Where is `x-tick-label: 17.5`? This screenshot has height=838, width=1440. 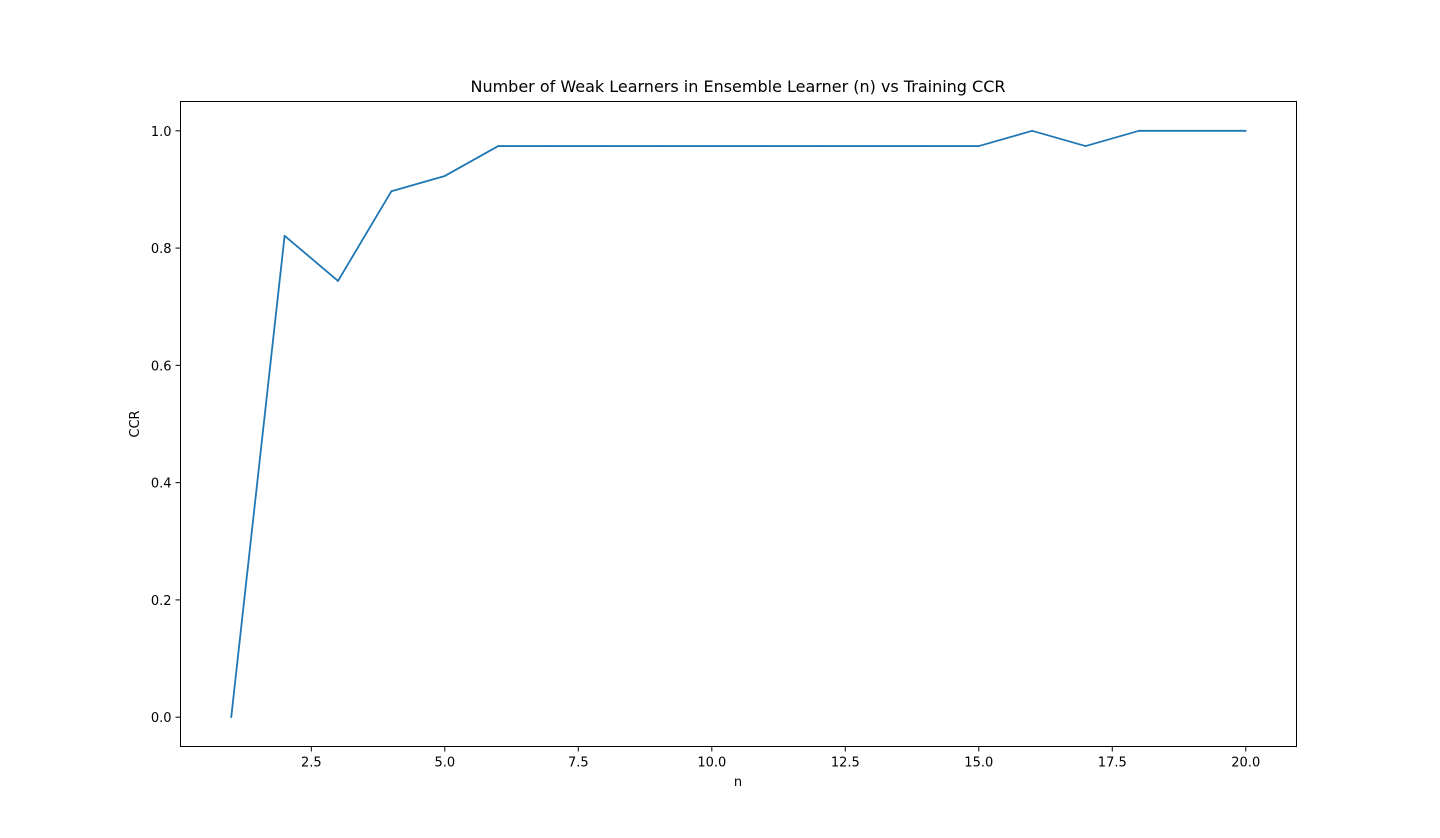
x-tick-label: 17.5 is located at coordinates (1112, 763).